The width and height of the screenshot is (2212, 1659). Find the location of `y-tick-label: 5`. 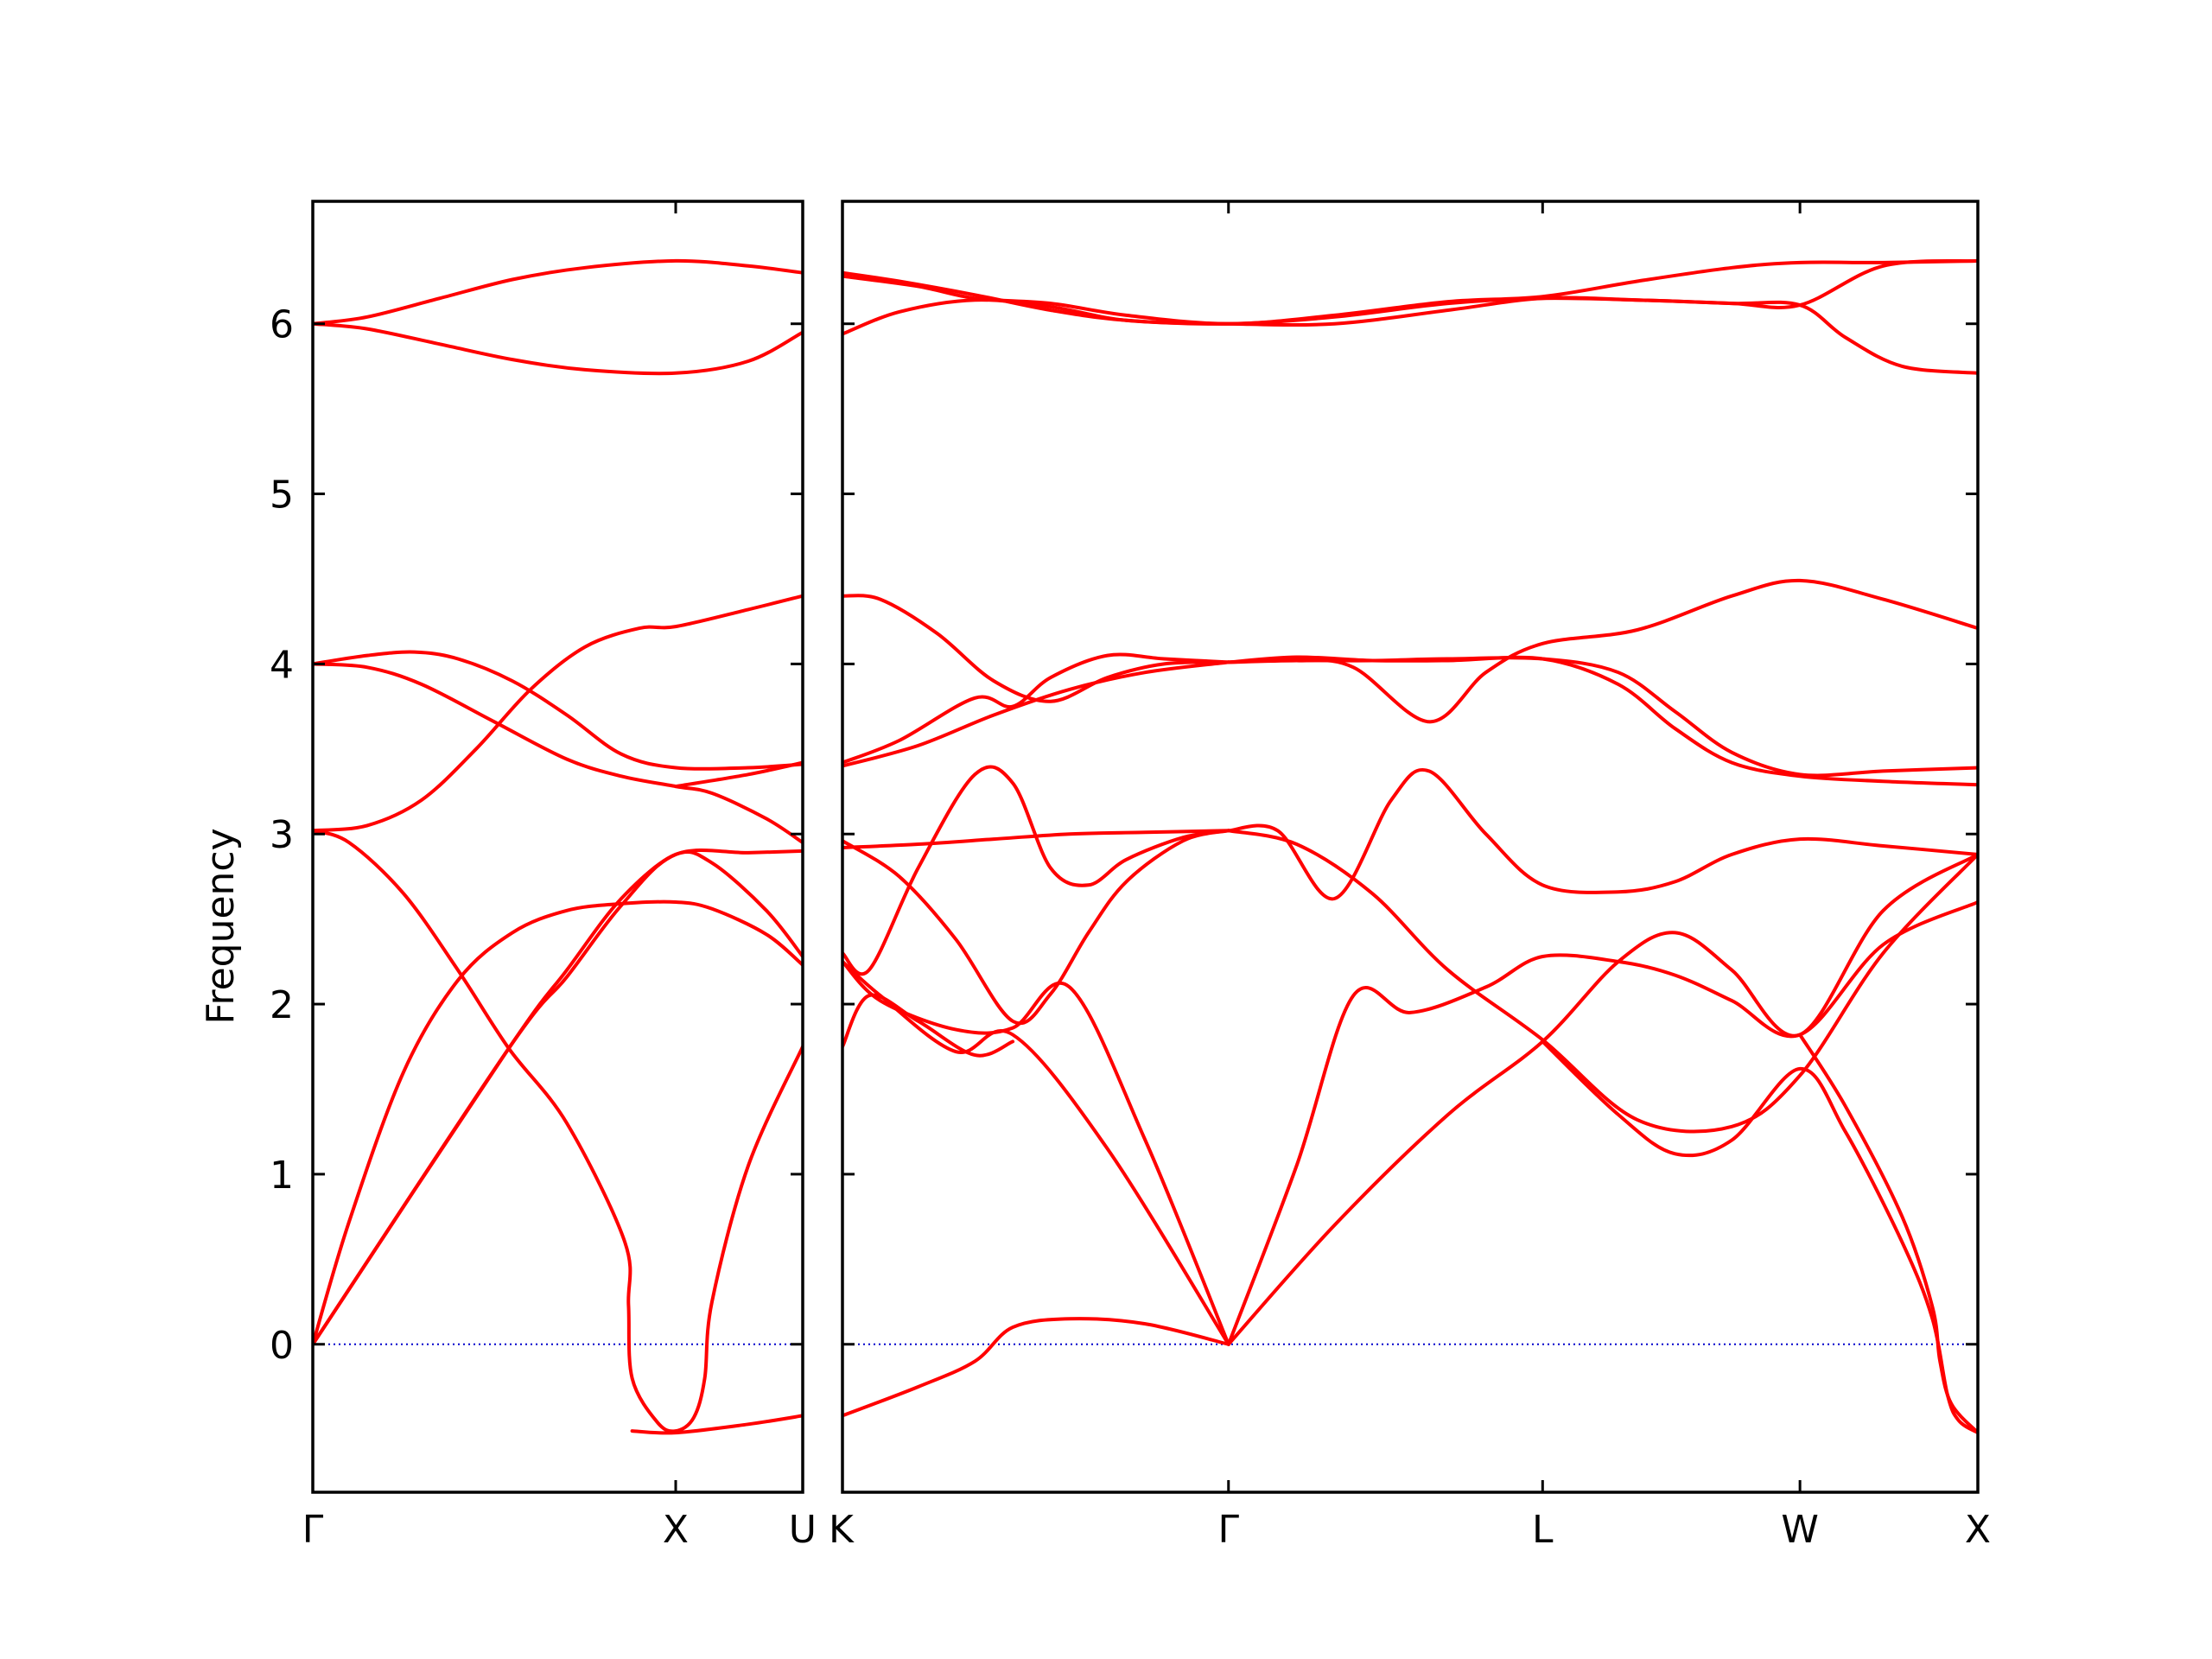

y-tick-label: 5 is located at coordinates (282, 496).